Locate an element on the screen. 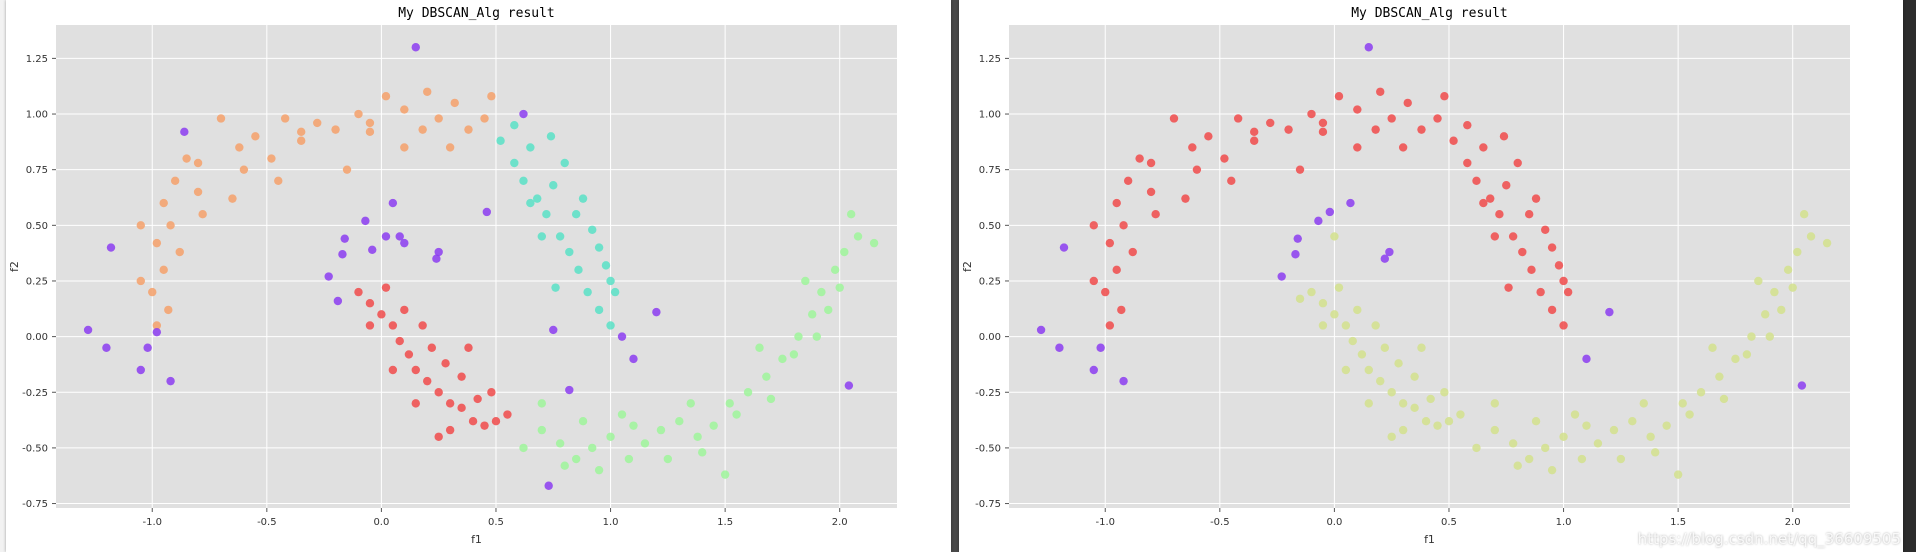 Image resolution: width=1916 pixels, height=552 pixels. y-tick-label: -0.25 is located at coordinates (988, 393).